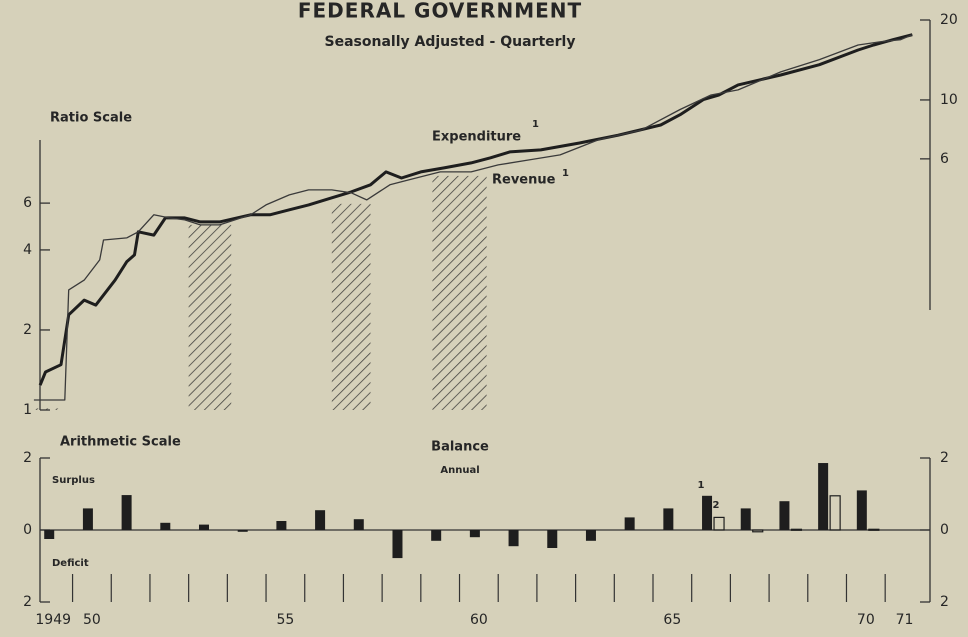 Image resolution: width=968 pixels, height=637 pixels. I want to click on y-tick-label: 1, so click(27, 410).